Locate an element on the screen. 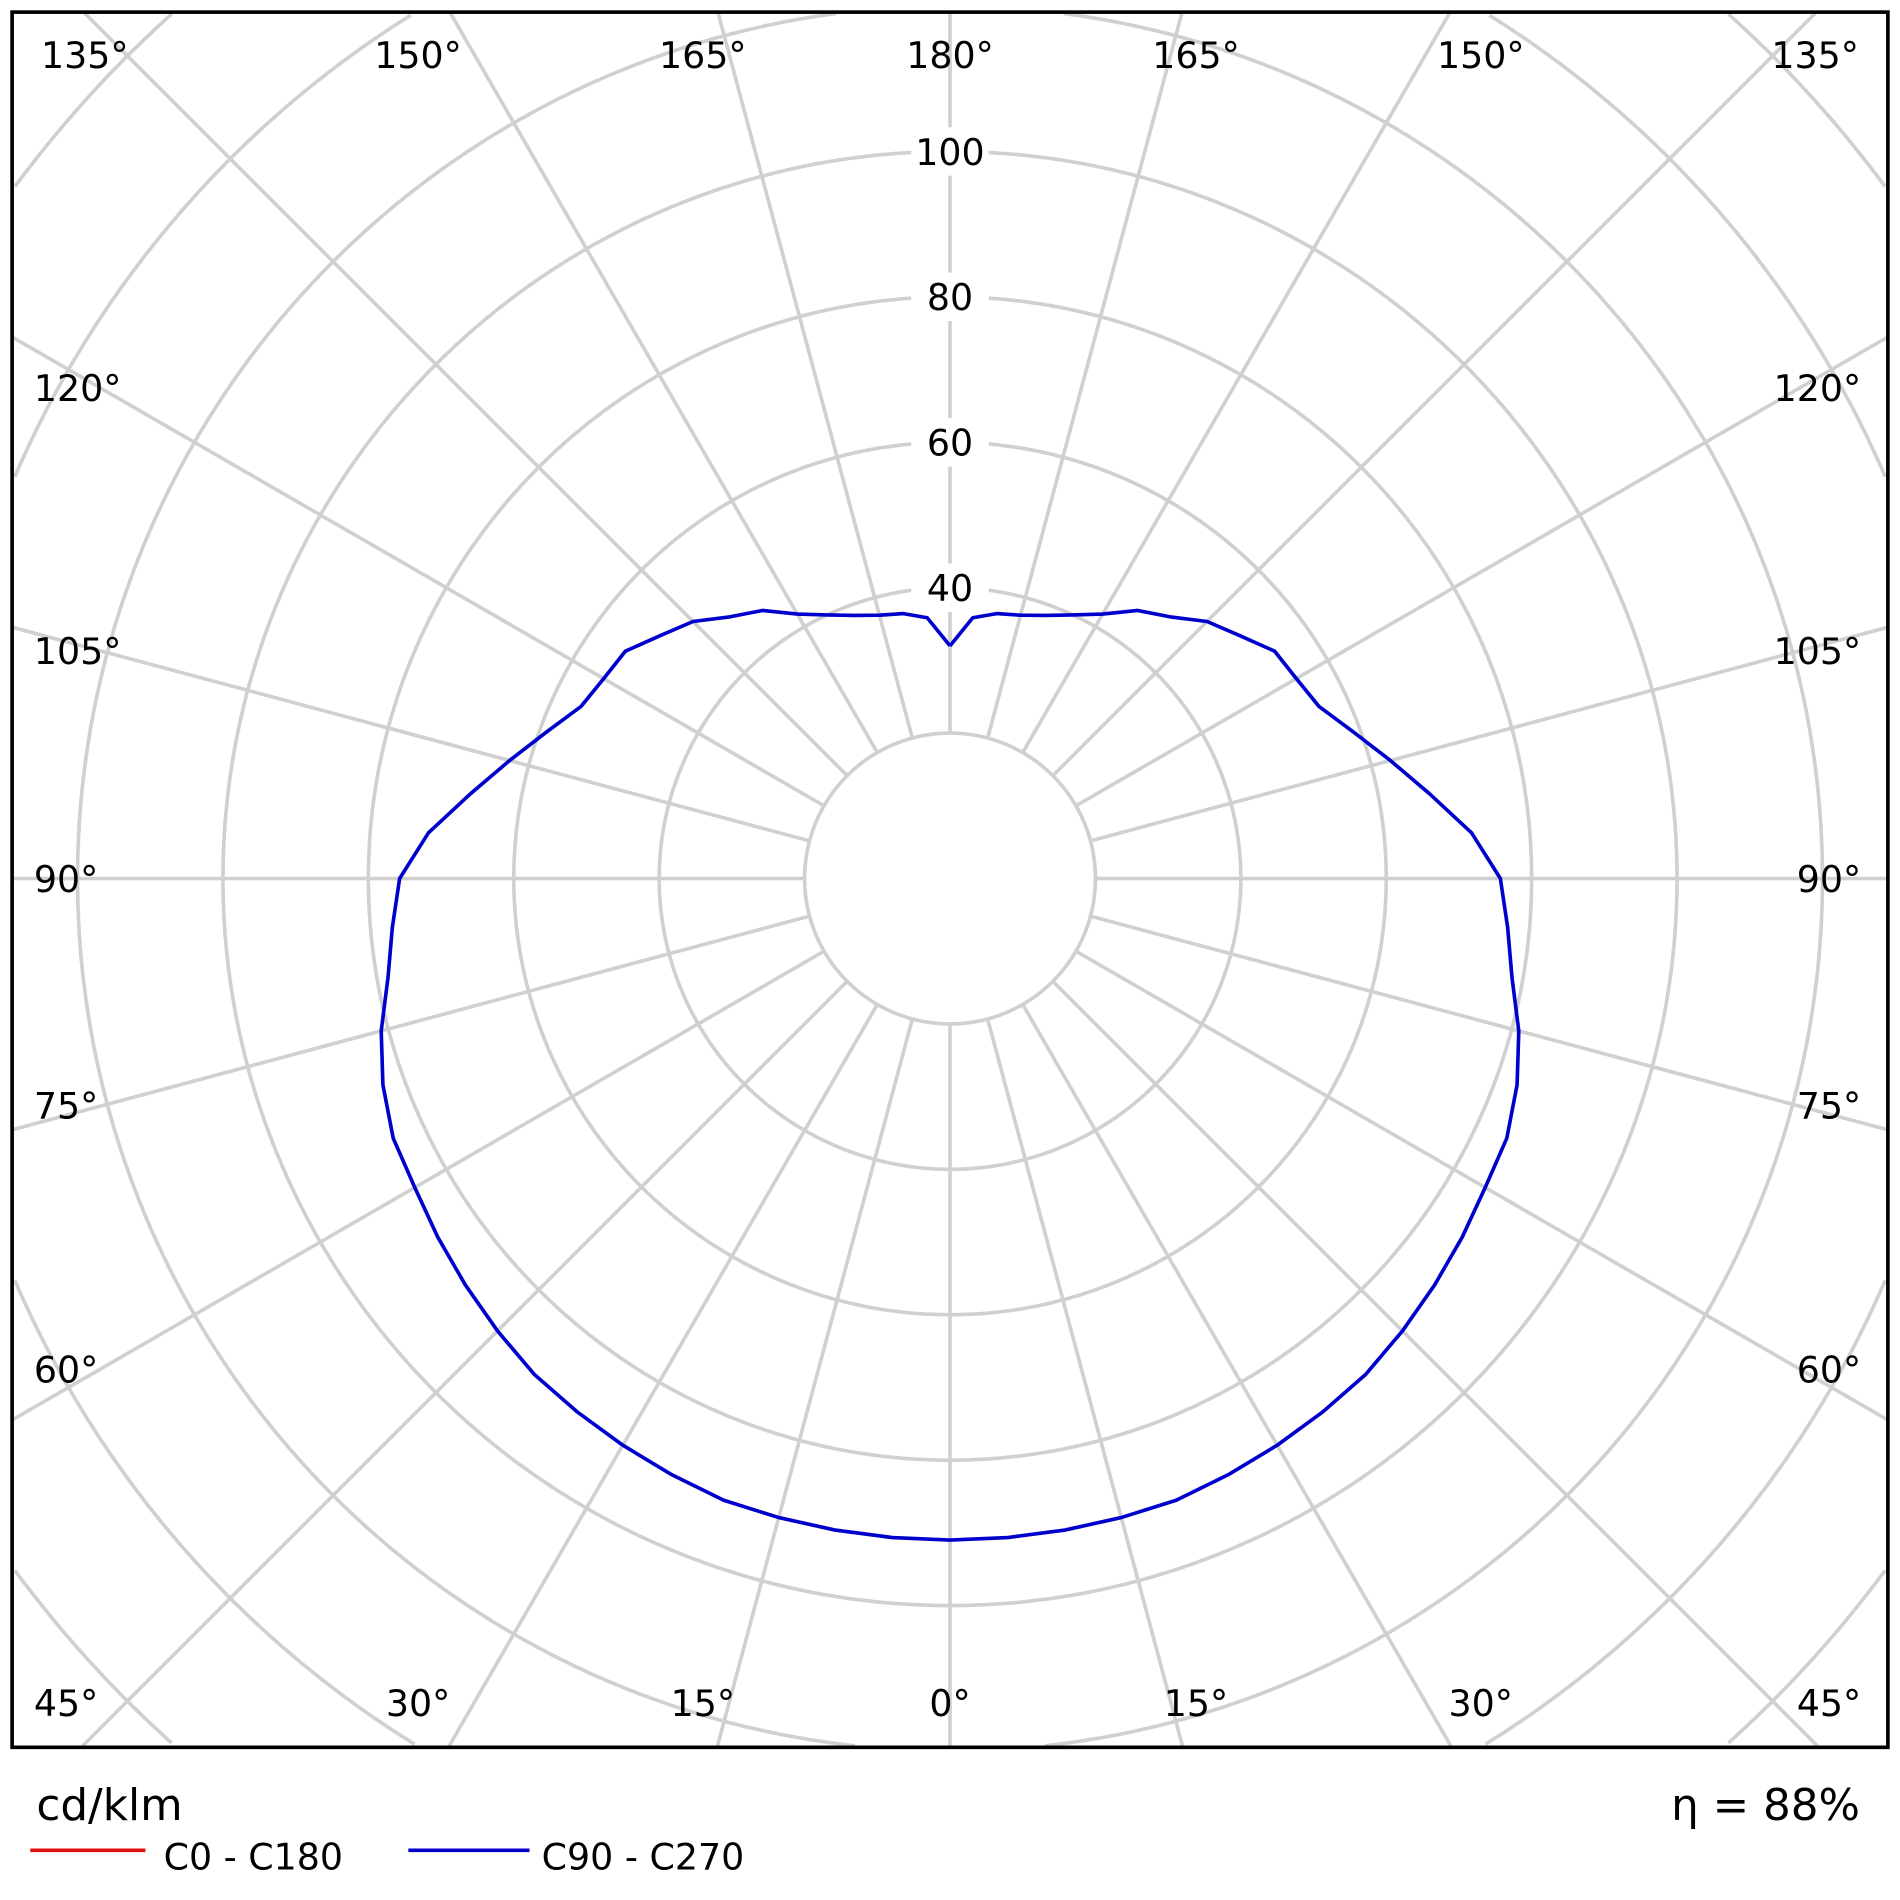  angle-label-right: 120° is located at coordinates (1818, 388).